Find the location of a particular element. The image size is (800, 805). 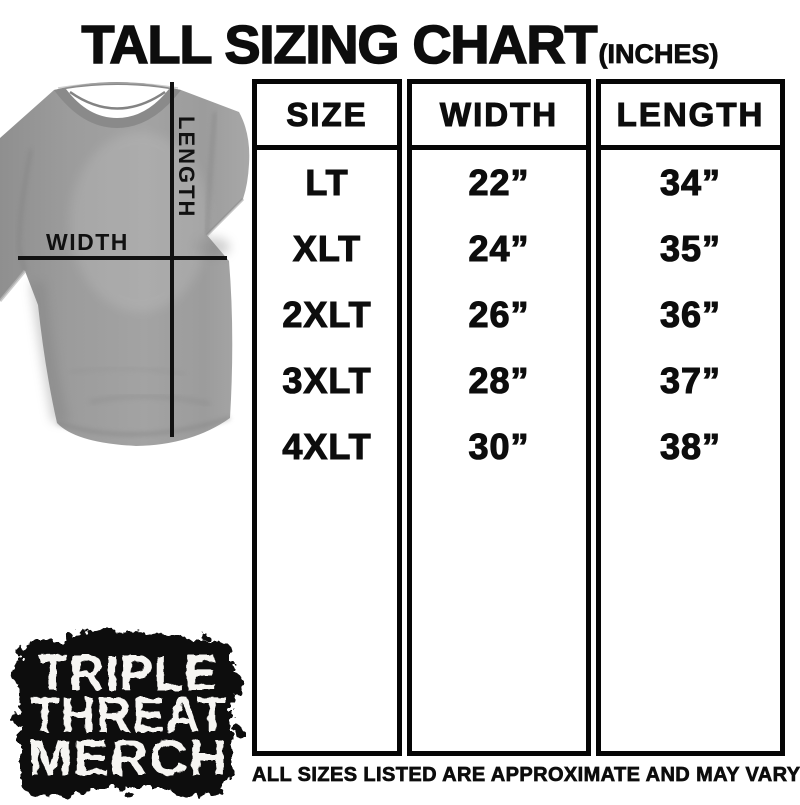

tshirt-illustration: WIDTH LENGTH is located at coordinates (125, 264).